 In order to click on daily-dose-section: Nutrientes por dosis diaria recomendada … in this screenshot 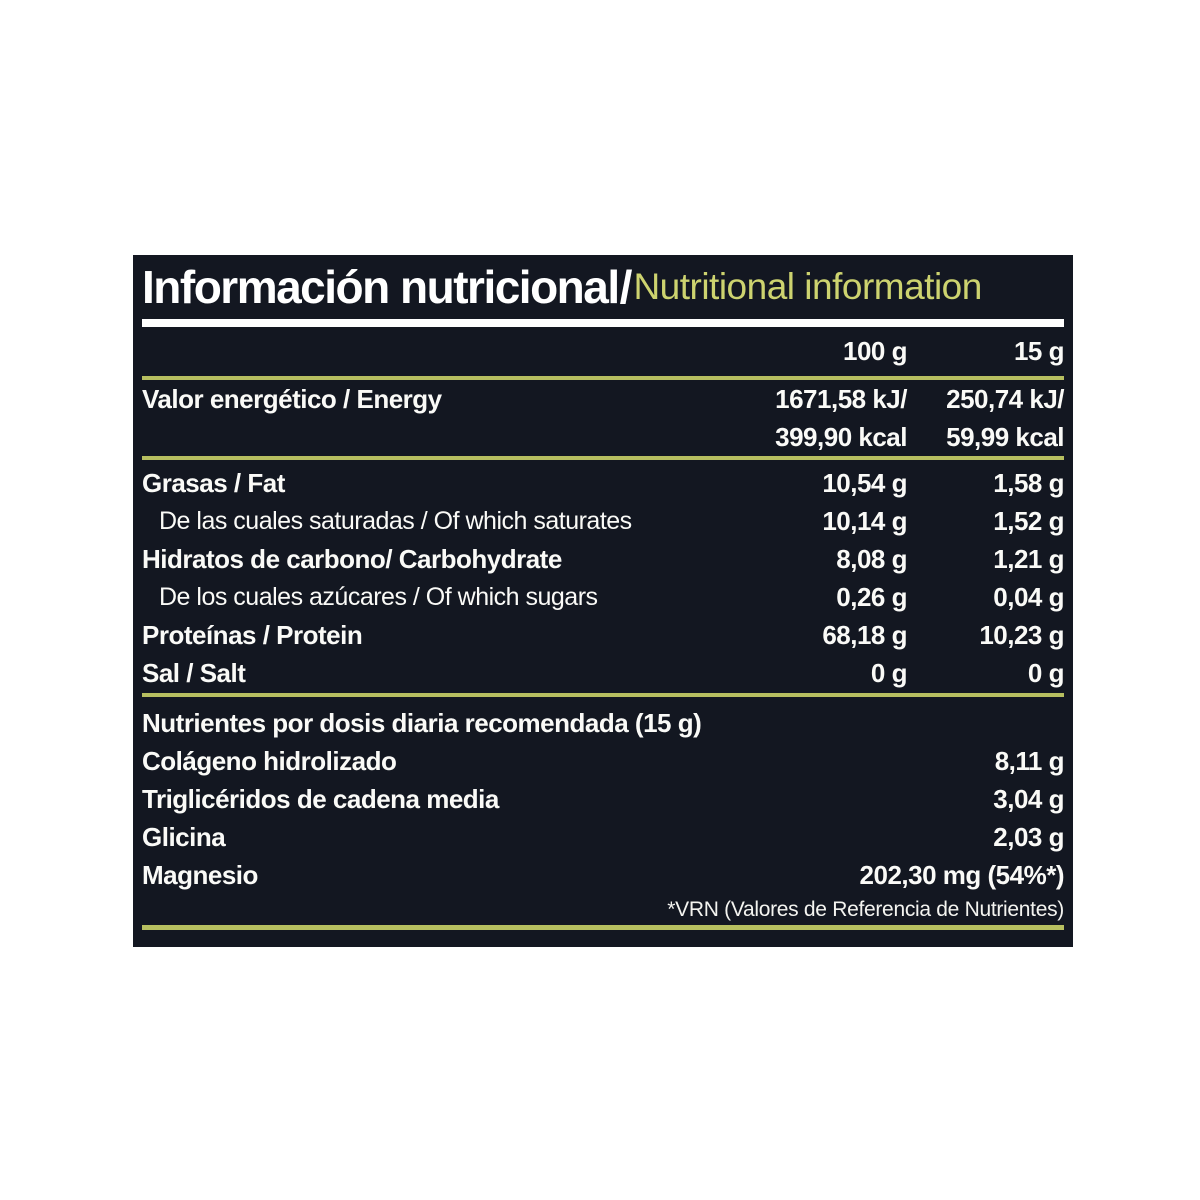, I will do `click(603, 811)`.